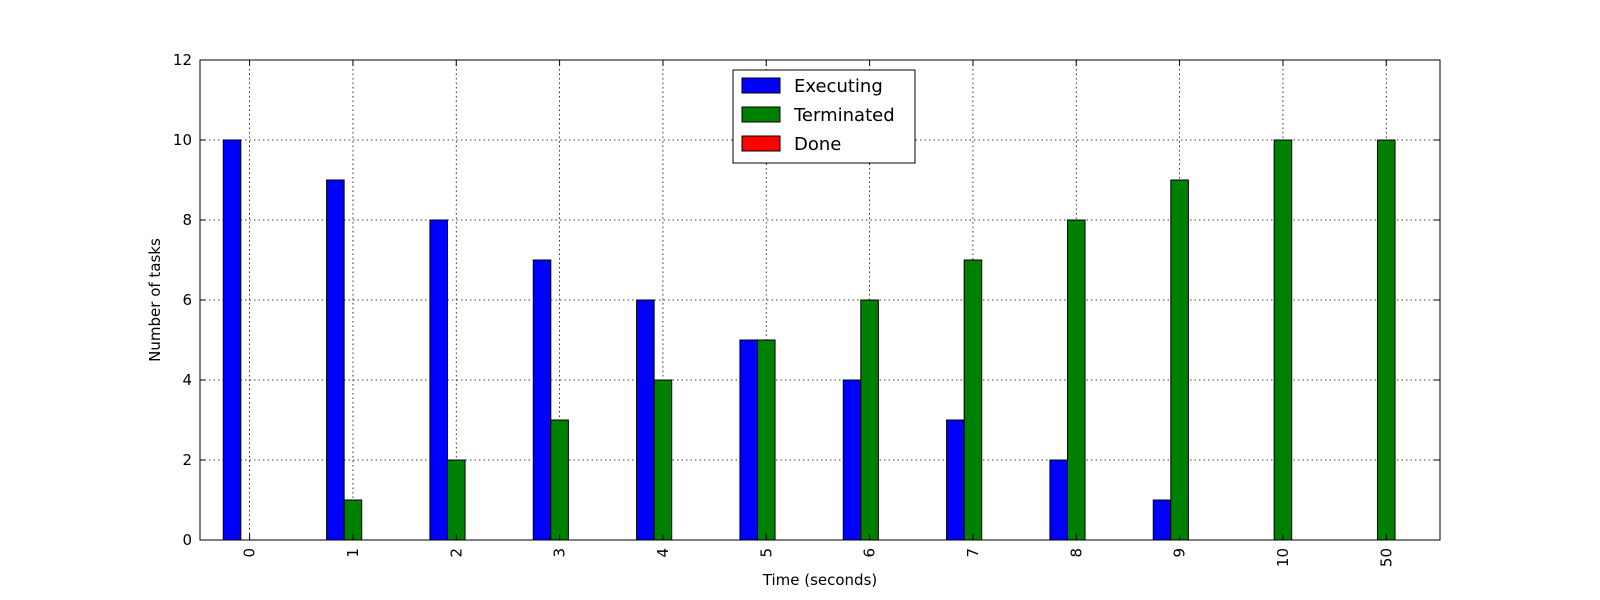 This screenshot has width=1600, height=600. I want to click on x-tick-label: 4, so click(663, 553).